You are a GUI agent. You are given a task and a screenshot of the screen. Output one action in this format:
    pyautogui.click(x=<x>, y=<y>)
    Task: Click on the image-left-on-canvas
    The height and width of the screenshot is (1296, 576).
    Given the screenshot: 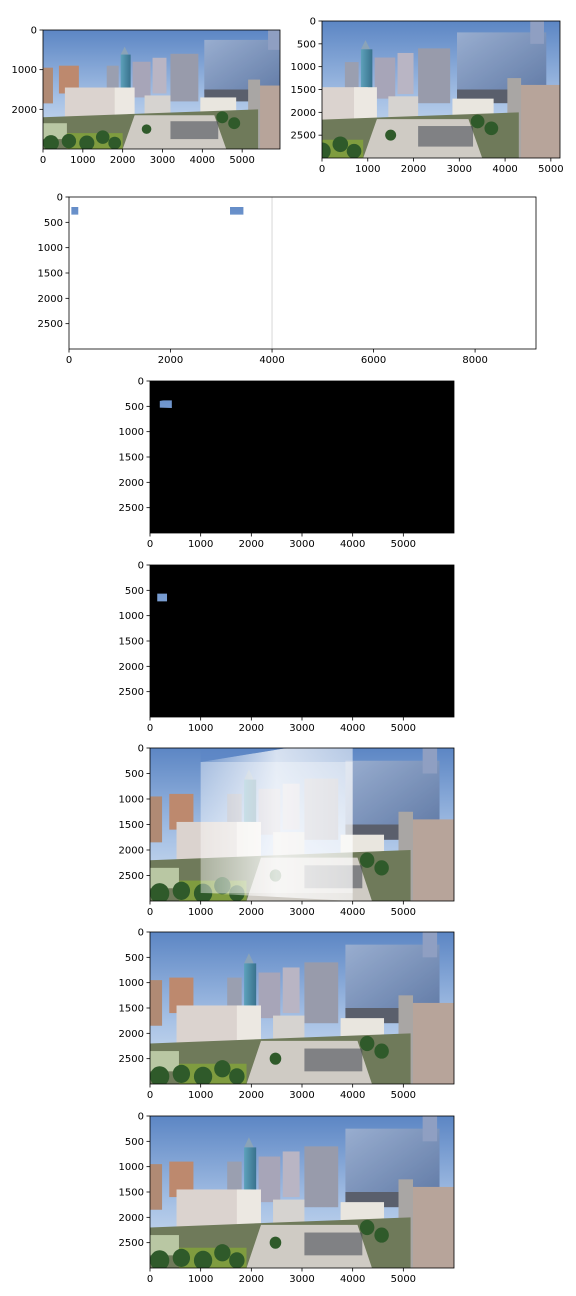 What is the action you would take?
    pyautogui.click(x=302, y=641)
    